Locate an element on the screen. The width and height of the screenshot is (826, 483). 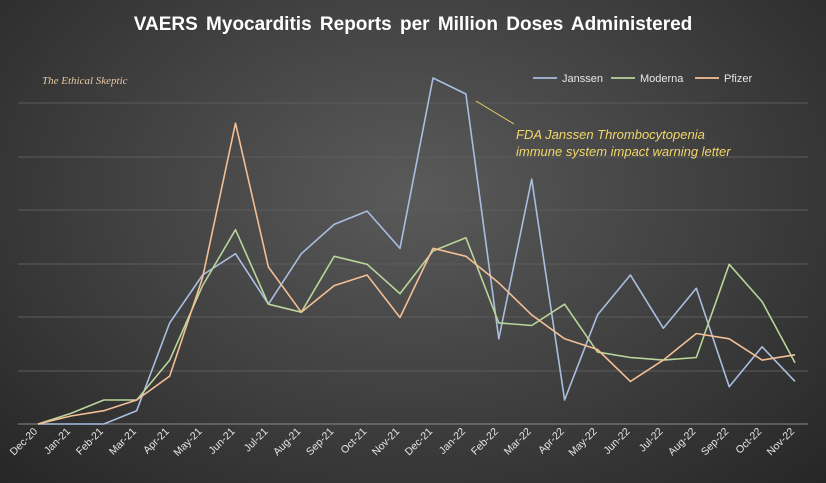
x-tick-label: May-21 is located at coordinates (187, 442).